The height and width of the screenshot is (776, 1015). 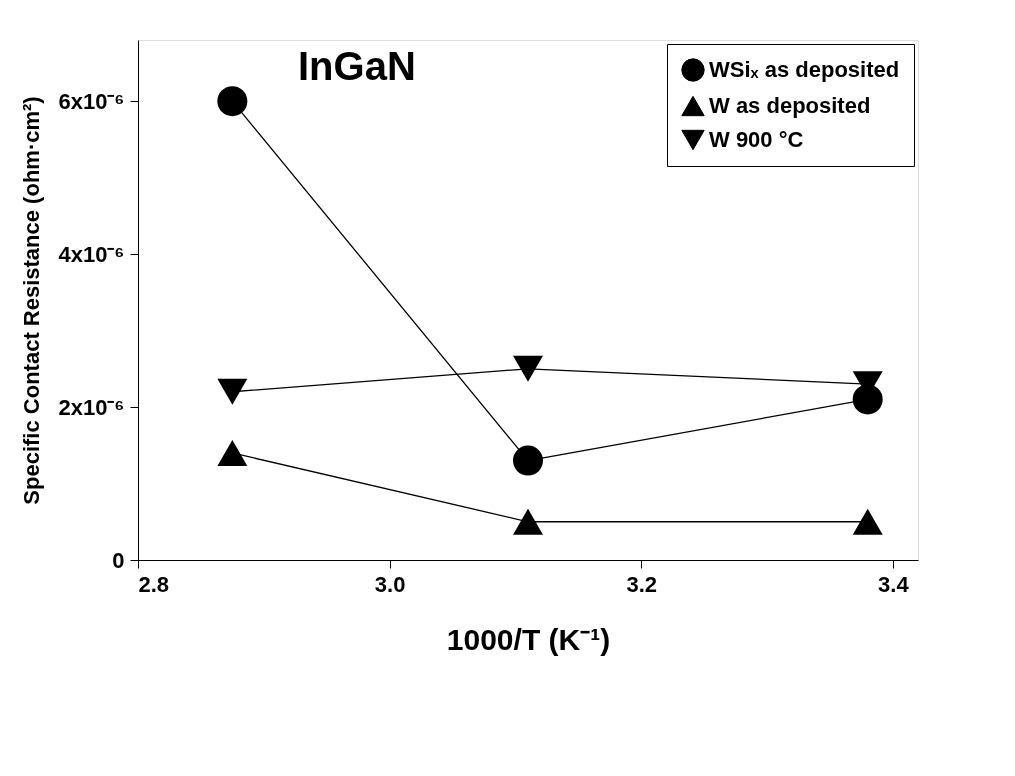 What do you see at coordinates (91, 254) in the screenshot?
I see `y-tick-label: 4x10⁻⁶` at bounding box center [91, 254].